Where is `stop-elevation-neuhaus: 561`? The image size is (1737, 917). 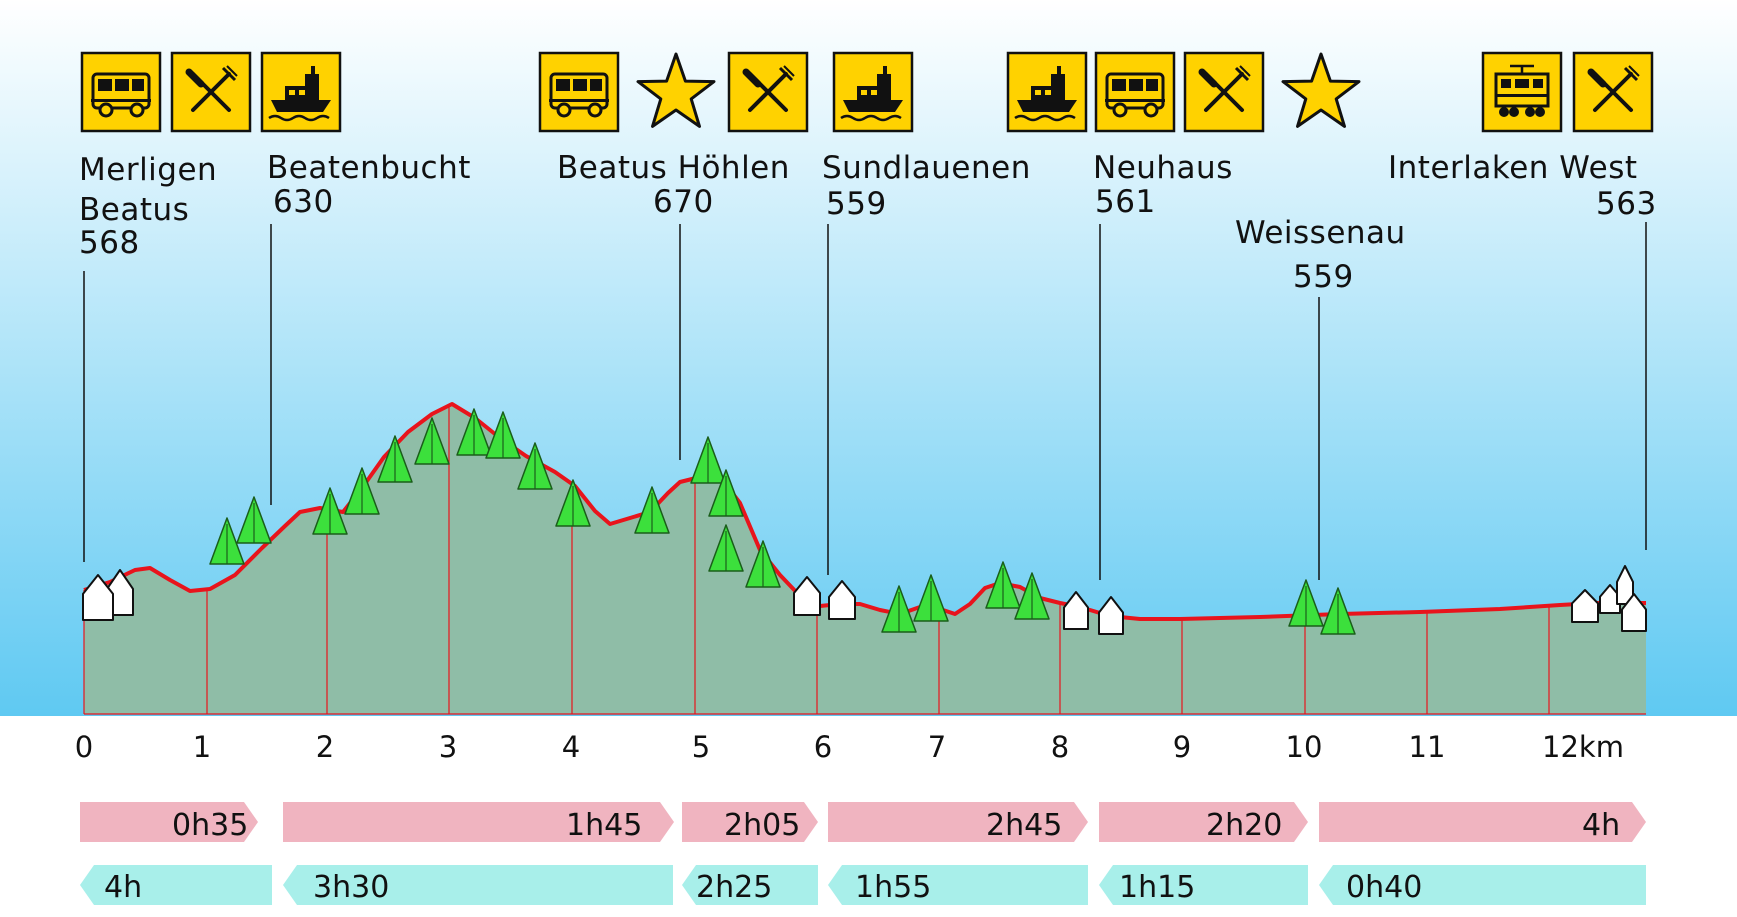 stop-elevation-neuhaus: 561 is located at coordinates (1125, 202).